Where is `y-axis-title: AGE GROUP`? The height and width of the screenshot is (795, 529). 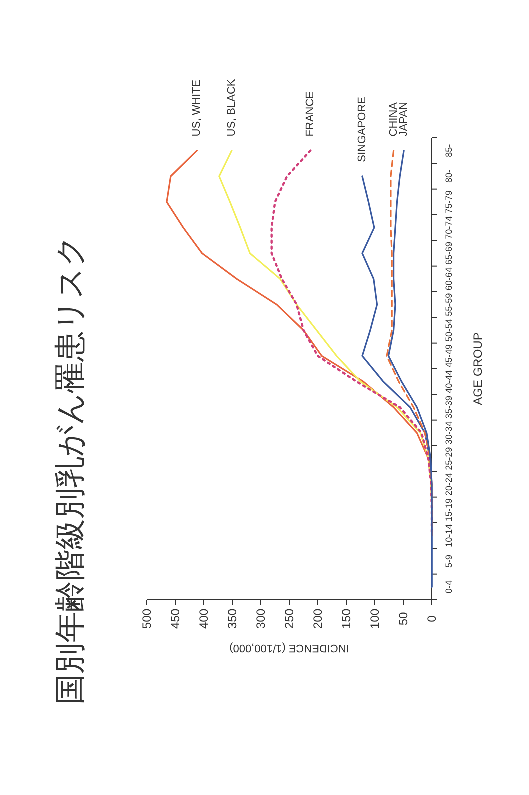
y-axis-title: AGE GROUP is located at coordinates (478, 369).